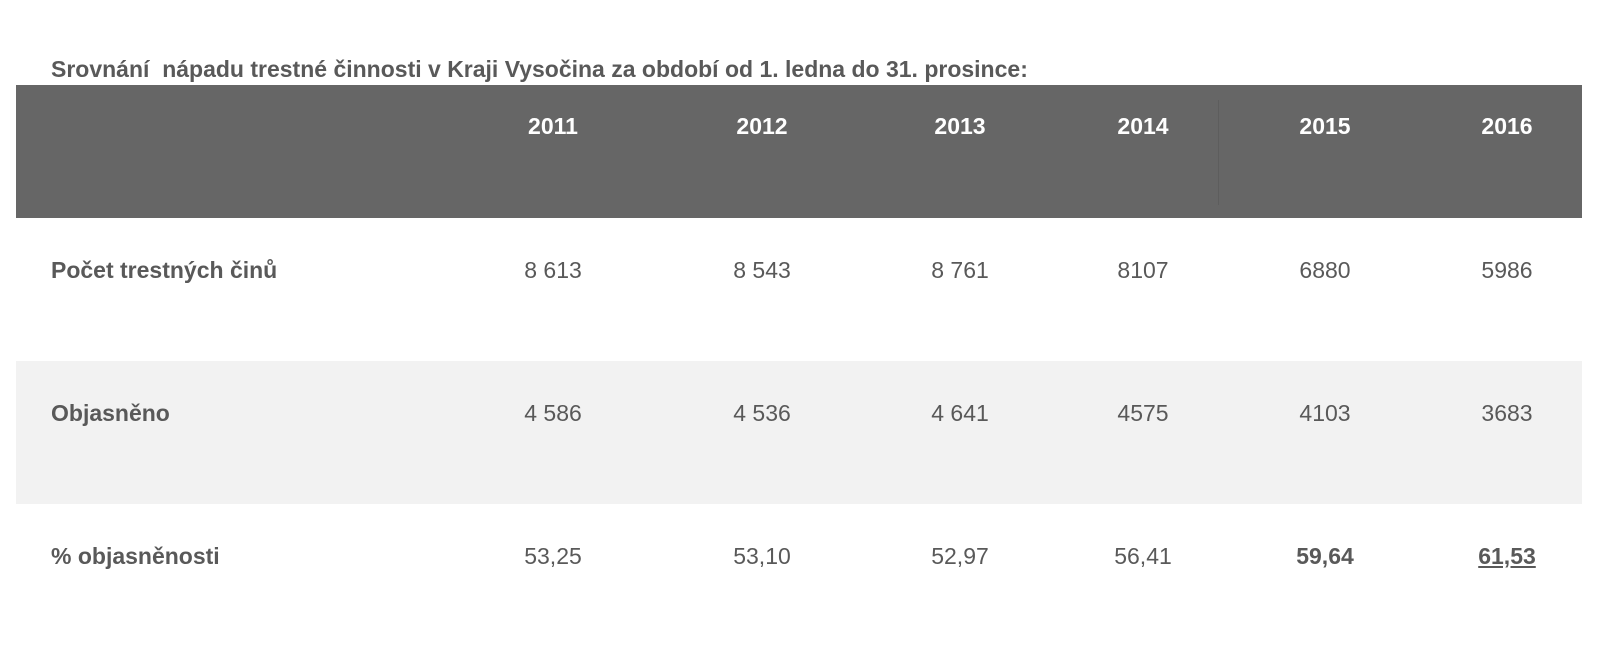 This screenshot has width=1600, height=647. Describe the element at coordinates (1507, 126) in the screenshot. I see `header-year: 2016` at that location.